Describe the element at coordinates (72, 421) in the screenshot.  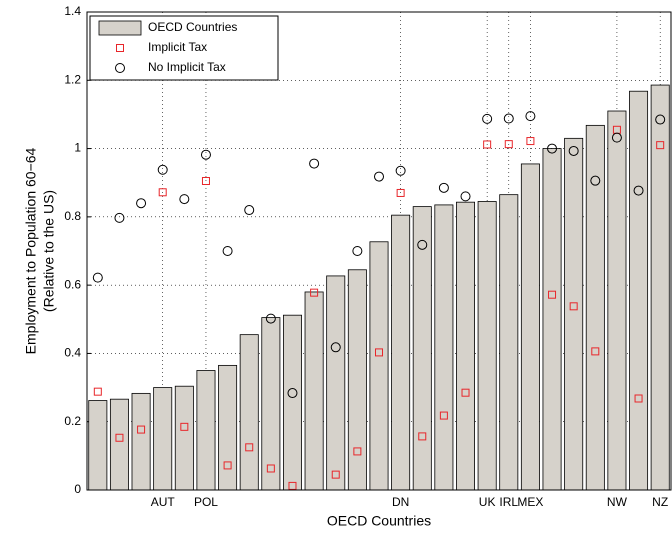
I see `y-tick-label: 0.2` at that location.